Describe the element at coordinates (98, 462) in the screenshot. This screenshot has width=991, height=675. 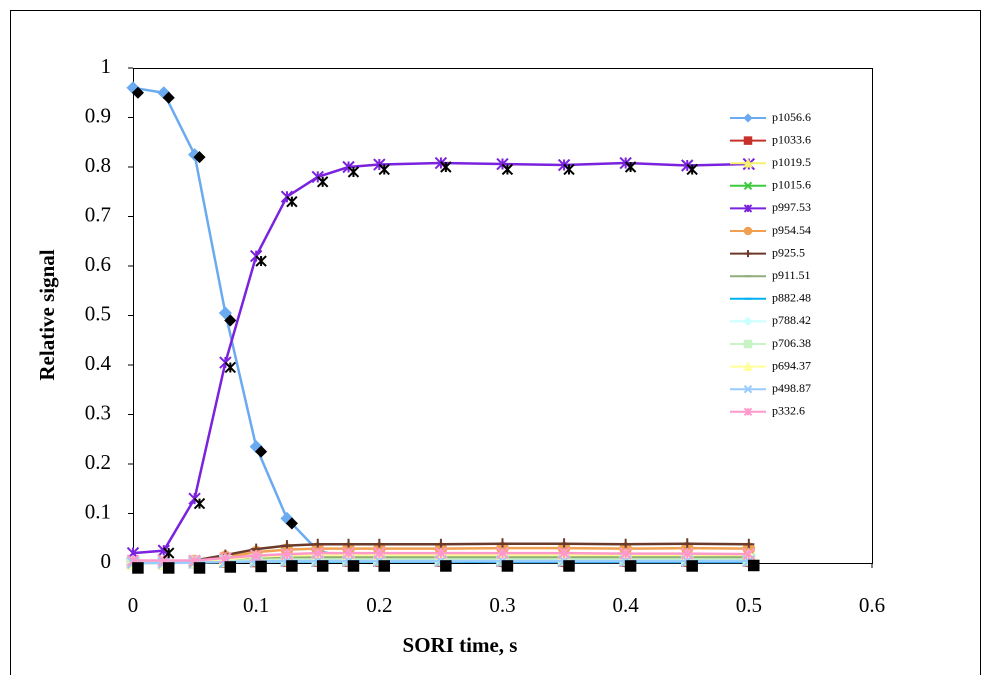
I see `y-tick-label: 0.2` at that location.